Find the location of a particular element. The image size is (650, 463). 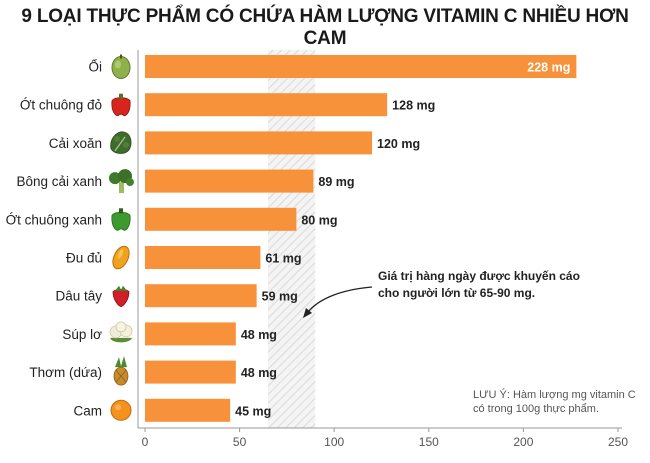

category-label: Cam is located at coordinates (87, 410).